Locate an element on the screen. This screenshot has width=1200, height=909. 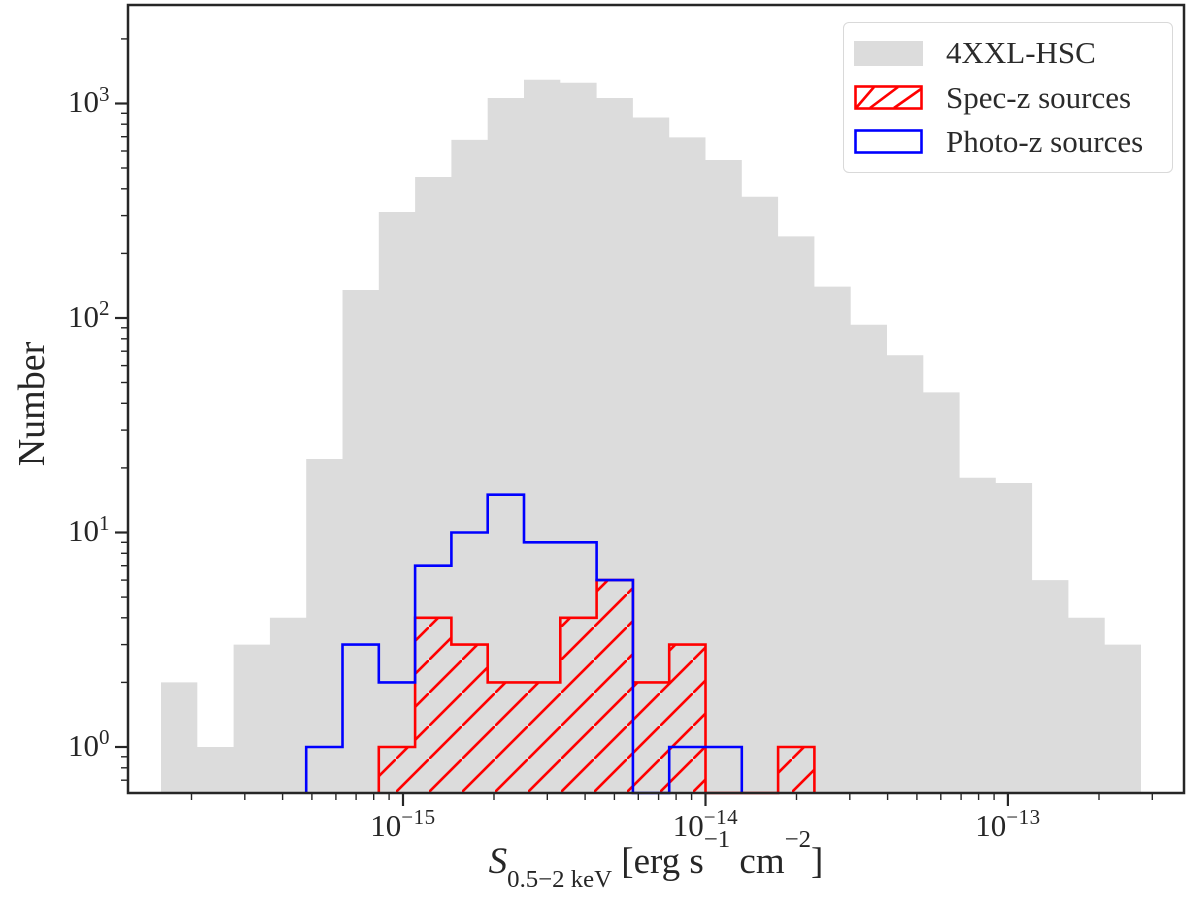
x-axis-unit-close: ] is located at coordinates (817, 861).